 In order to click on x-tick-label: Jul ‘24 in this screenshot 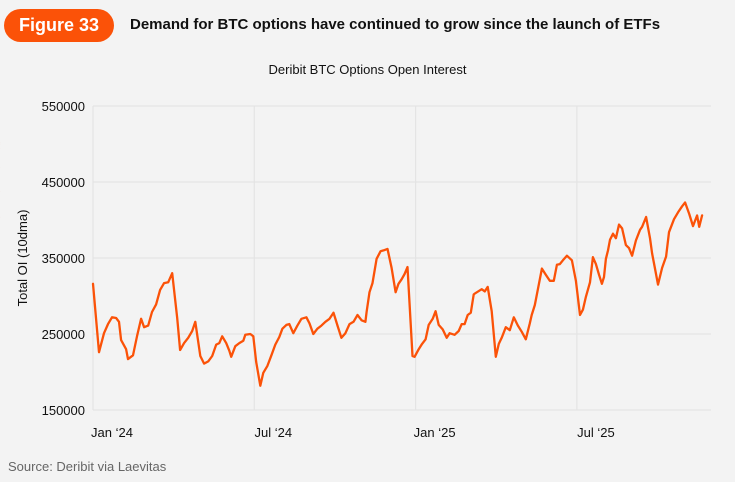, I will do `click(274, 432)`.